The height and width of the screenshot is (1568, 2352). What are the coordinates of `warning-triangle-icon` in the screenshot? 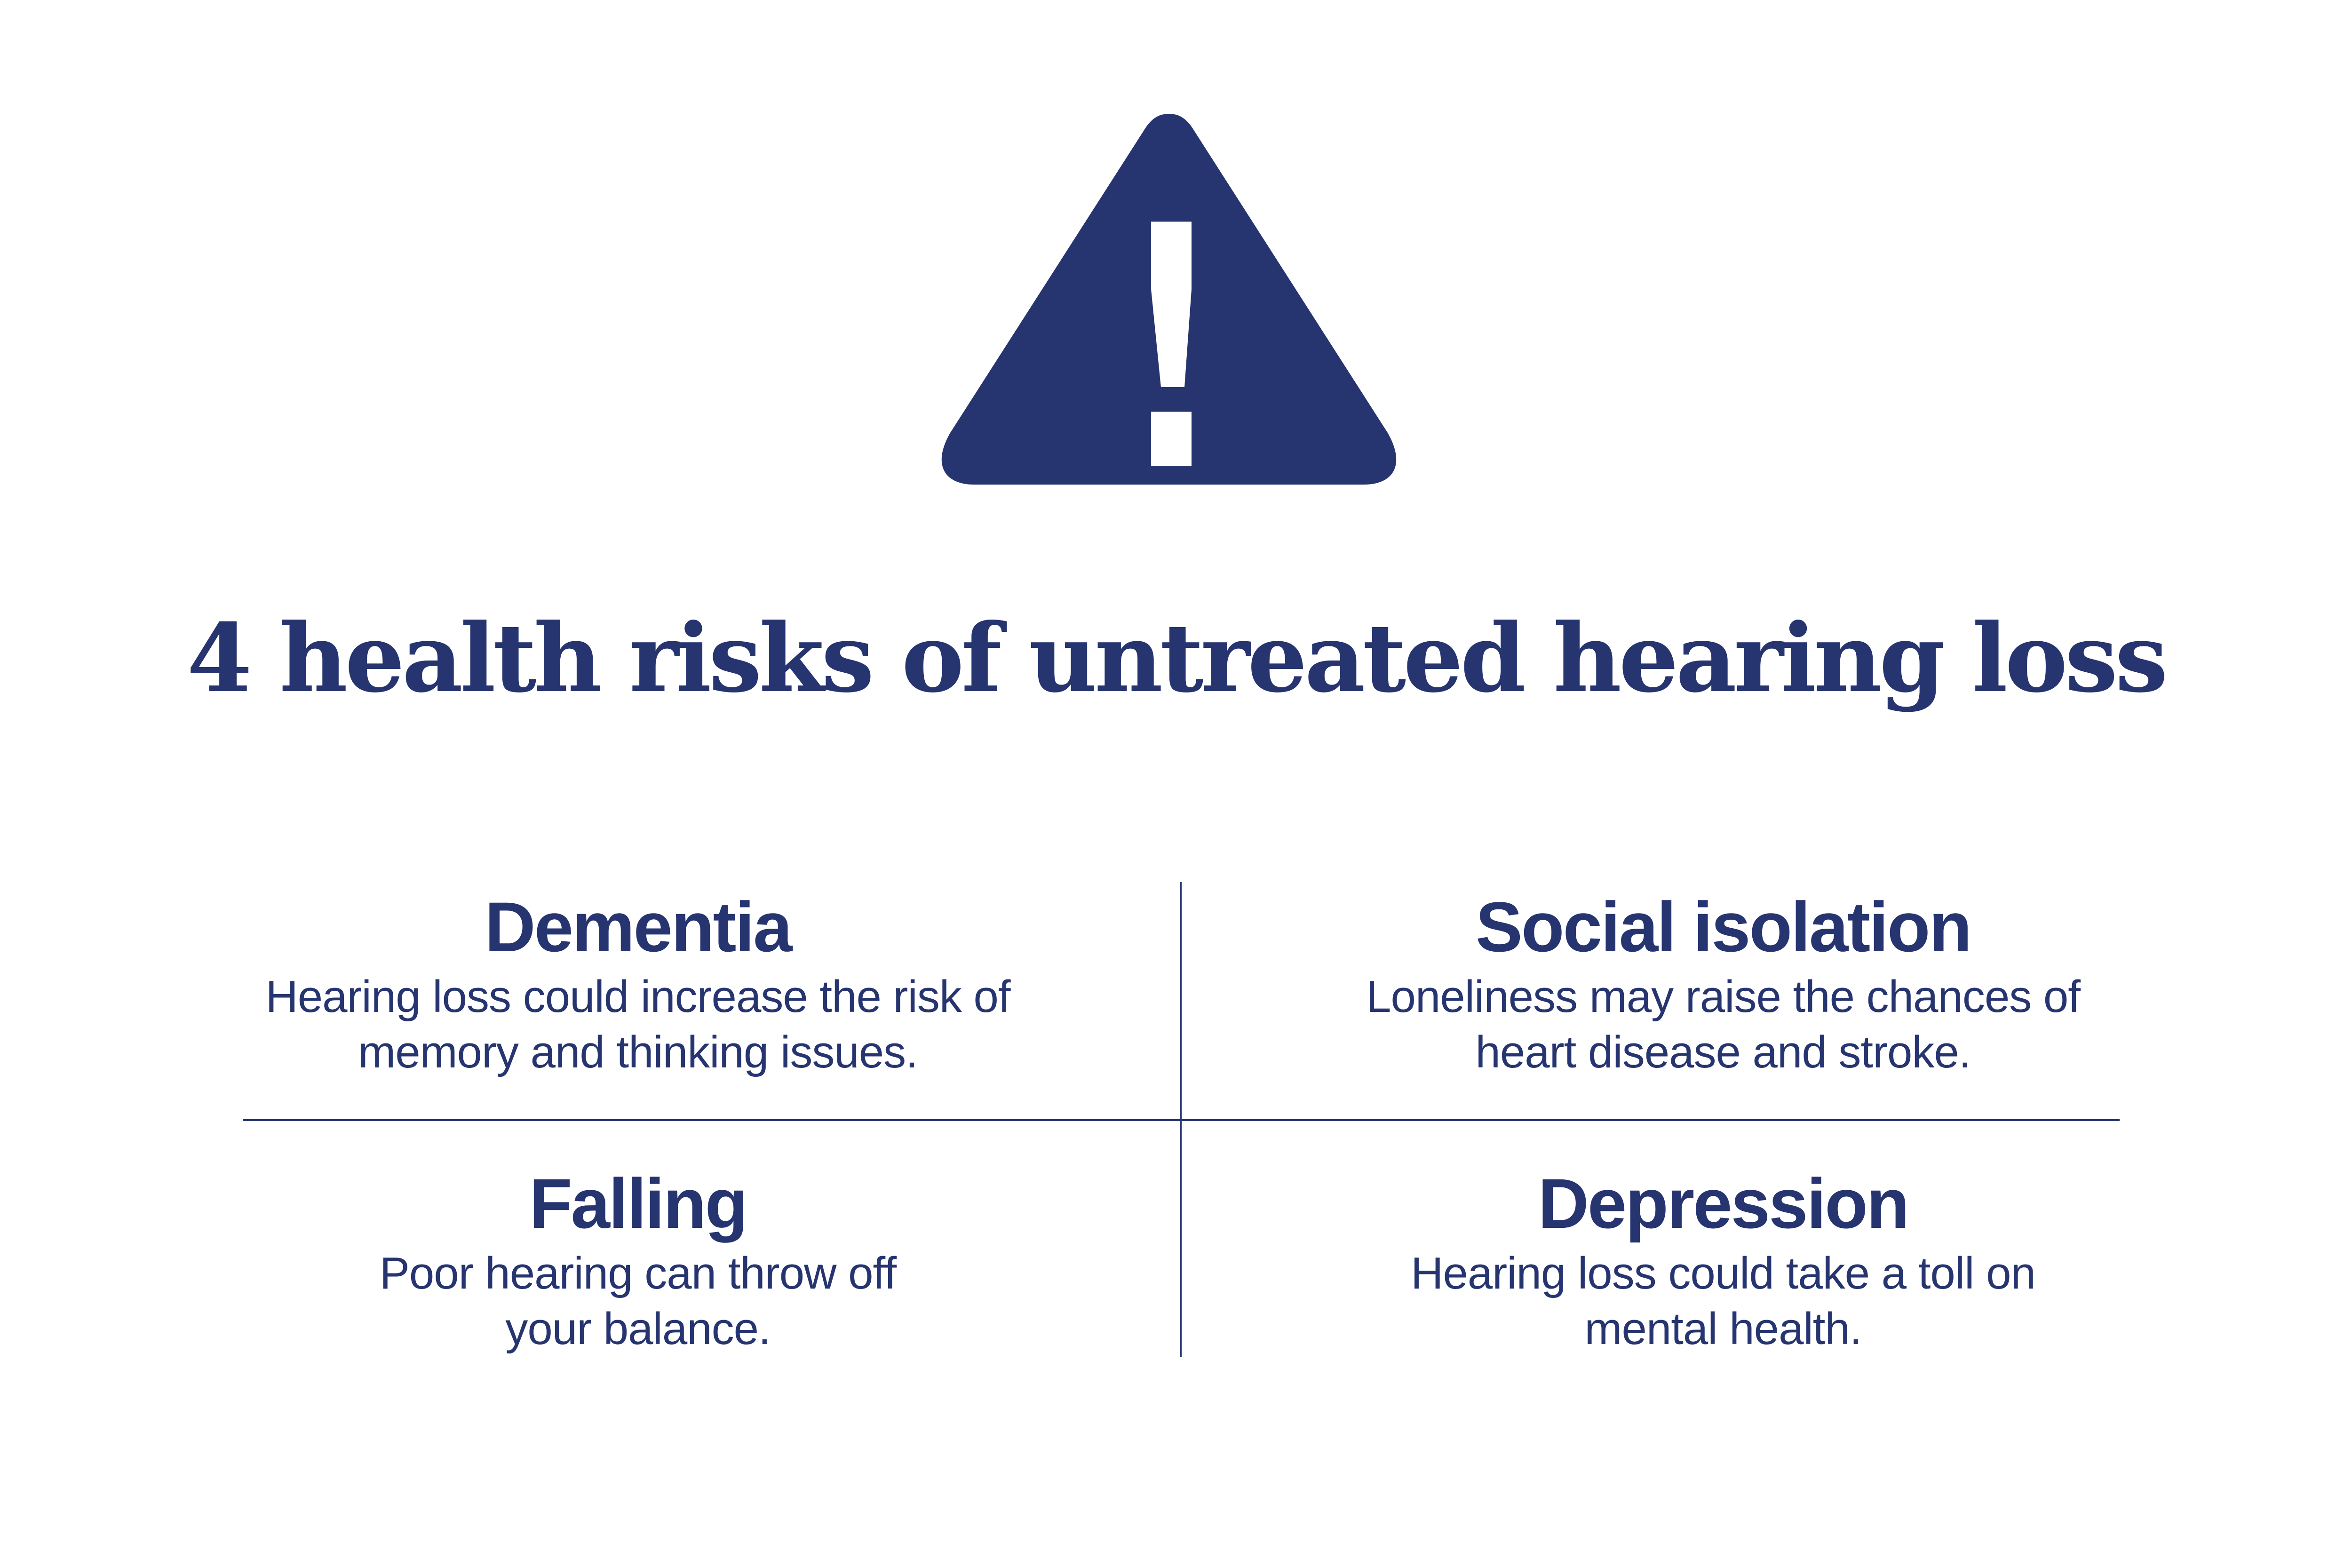 It's located at (1169, 299).